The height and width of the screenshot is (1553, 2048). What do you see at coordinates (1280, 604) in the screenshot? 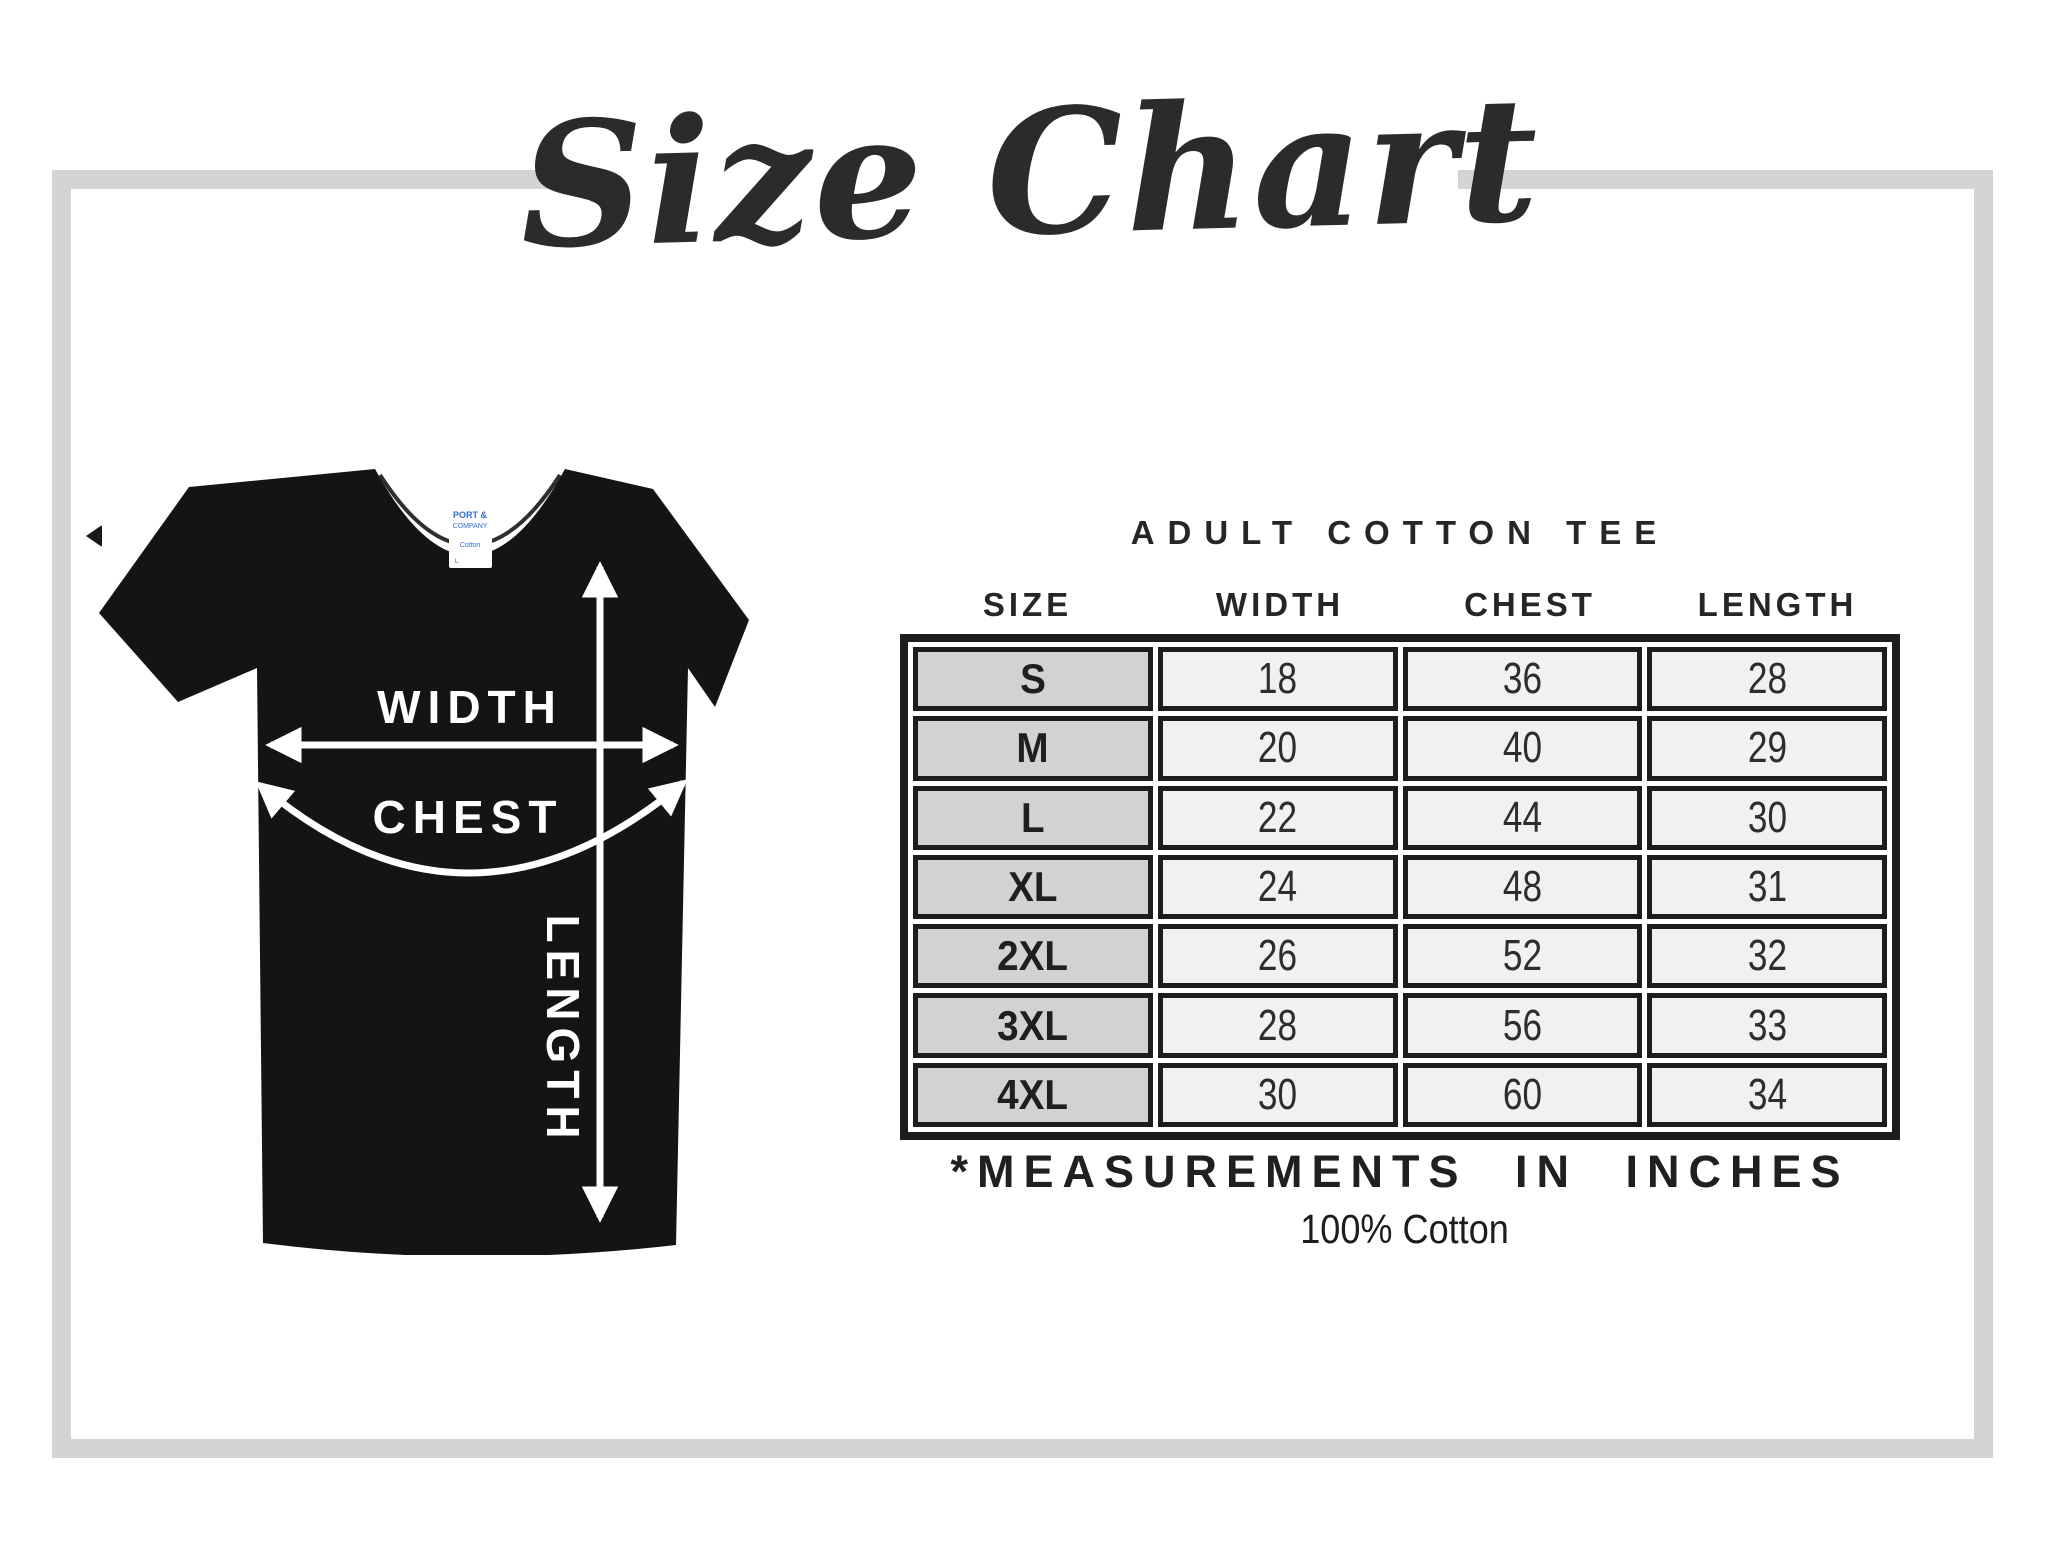
I see `column-header-width: WIDTH` at bounding box center [1280, 604].